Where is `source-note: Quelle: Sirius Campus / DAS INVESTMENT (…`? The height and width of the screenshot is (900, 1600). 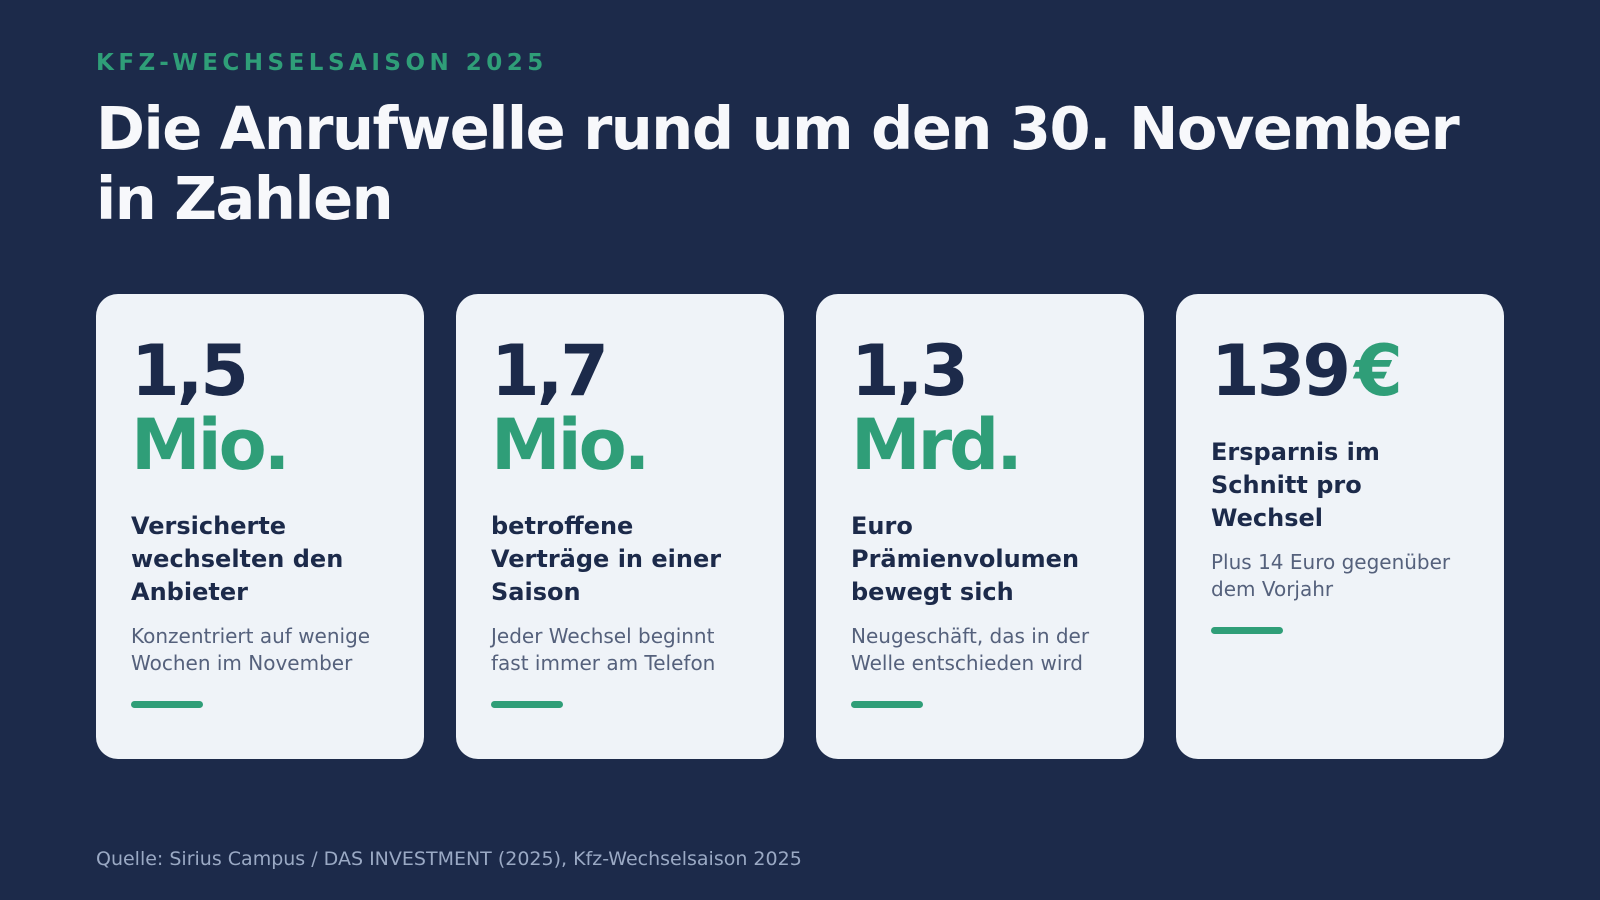 source-note: Quelle: Sirius Campus / DAS INVESTMENT (… is located at coordinates (449, 859).